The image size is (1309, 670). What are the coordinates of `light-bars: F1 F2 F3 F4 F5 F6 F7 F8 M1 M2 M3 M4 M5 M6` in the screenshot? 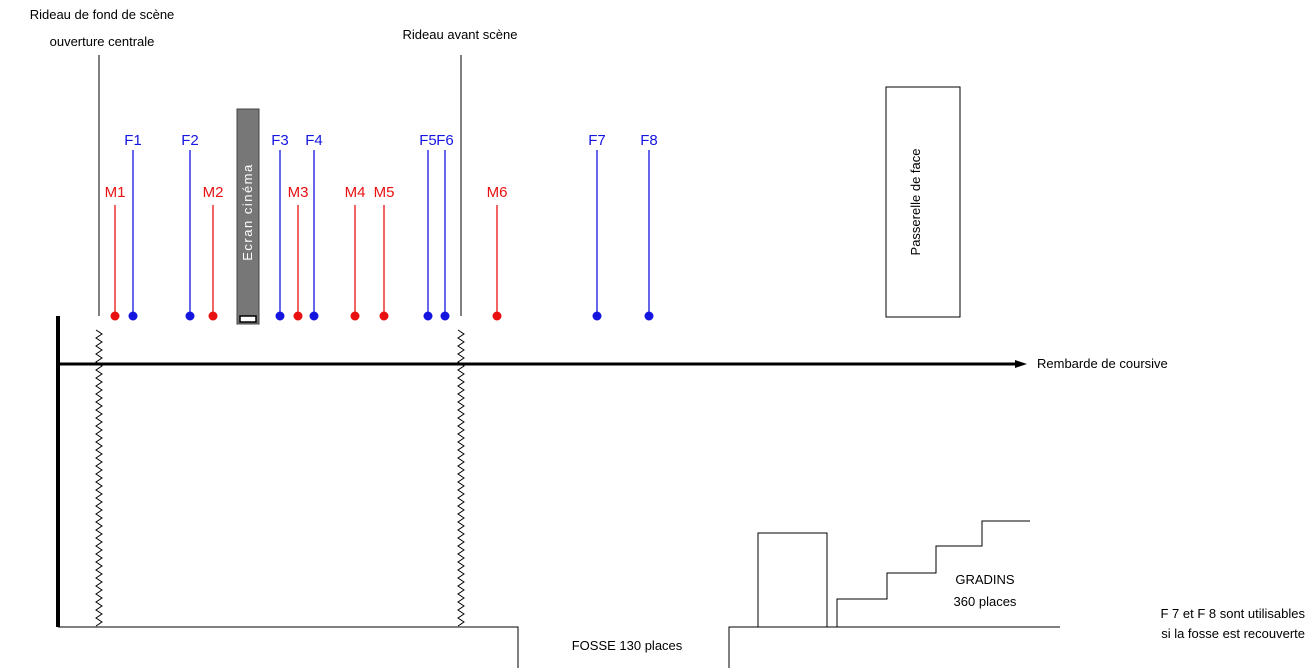 It's located at (381, 226).